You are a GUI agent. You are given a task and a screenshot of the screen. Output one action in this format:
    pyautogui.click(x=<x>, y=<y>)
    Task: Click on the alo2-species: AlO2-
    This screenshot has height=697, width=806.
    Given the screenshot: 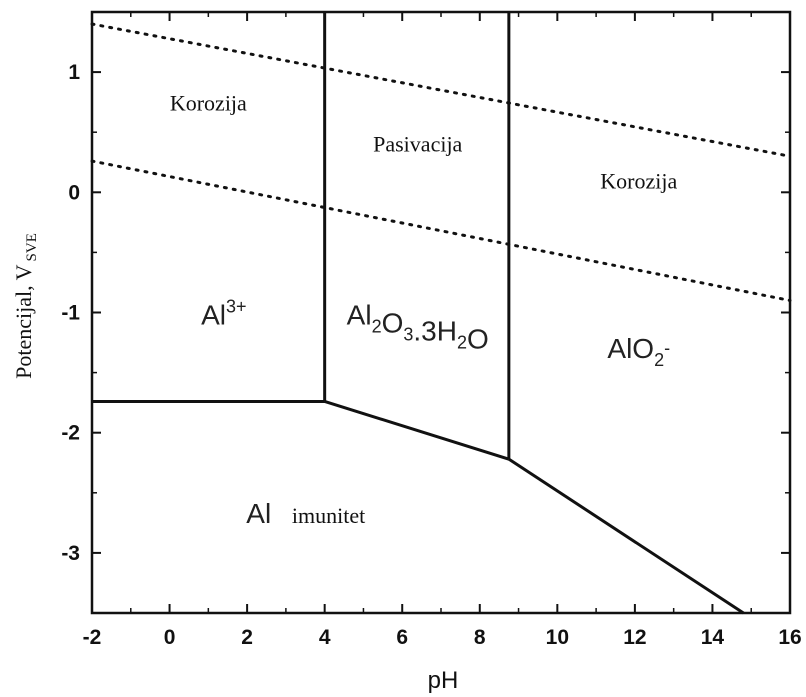 What is the action you would take?
    pyautogui.click(x=638, y=351)
    